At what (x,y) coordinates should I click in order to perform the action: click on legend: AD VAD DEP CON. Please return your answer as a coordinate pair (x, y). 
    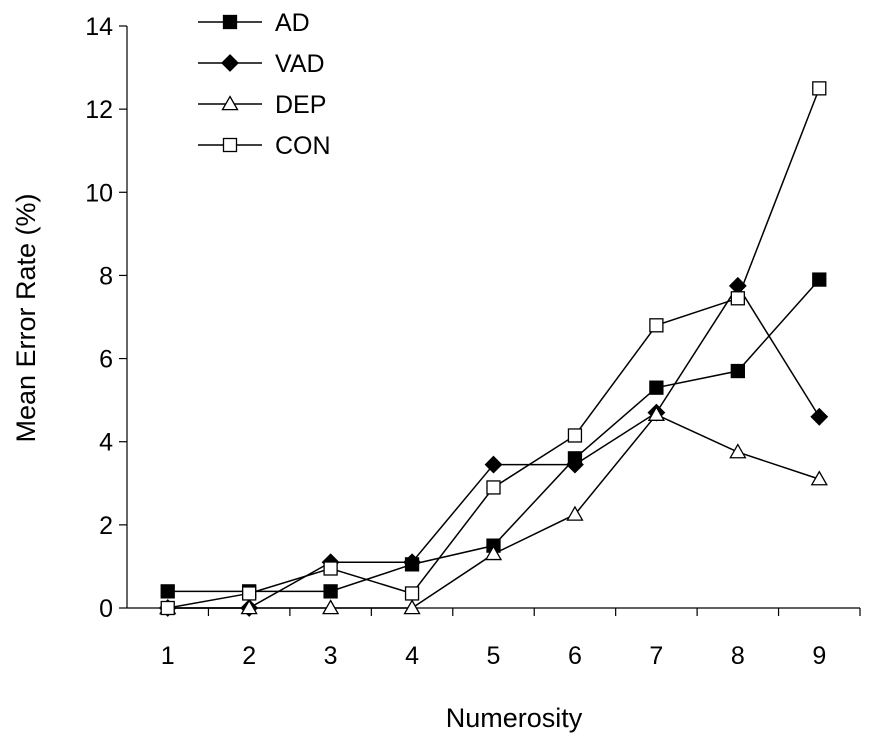
    Looking at the image, I should click on (264, 84).